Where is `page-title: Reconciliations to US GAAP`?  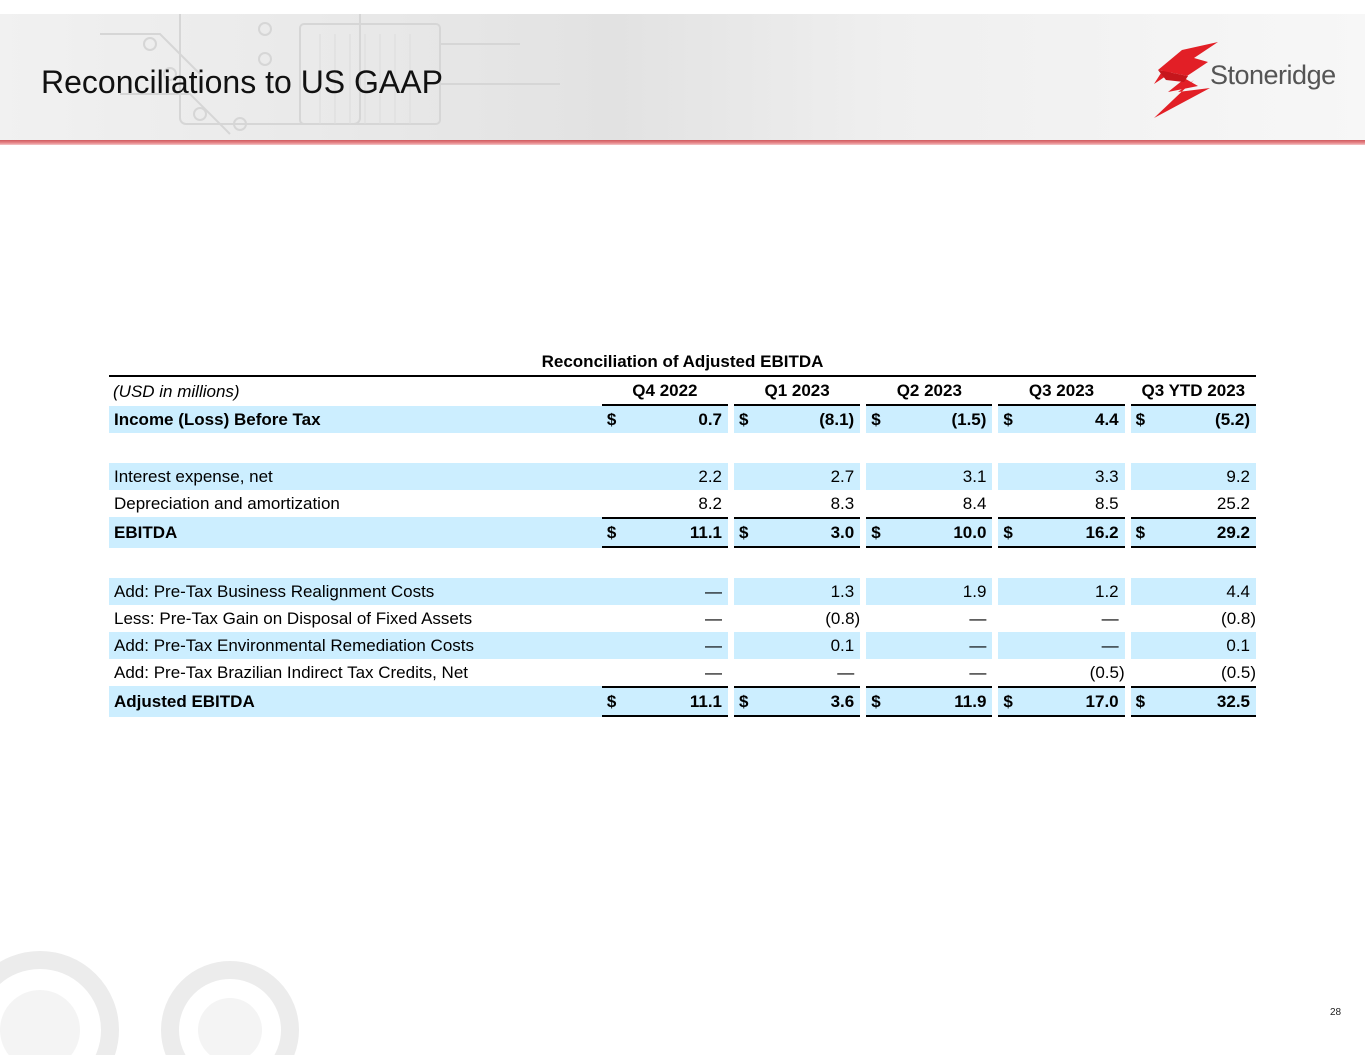 page-title: Reconciliations to US GAAP is located at coordinates (242, 82).